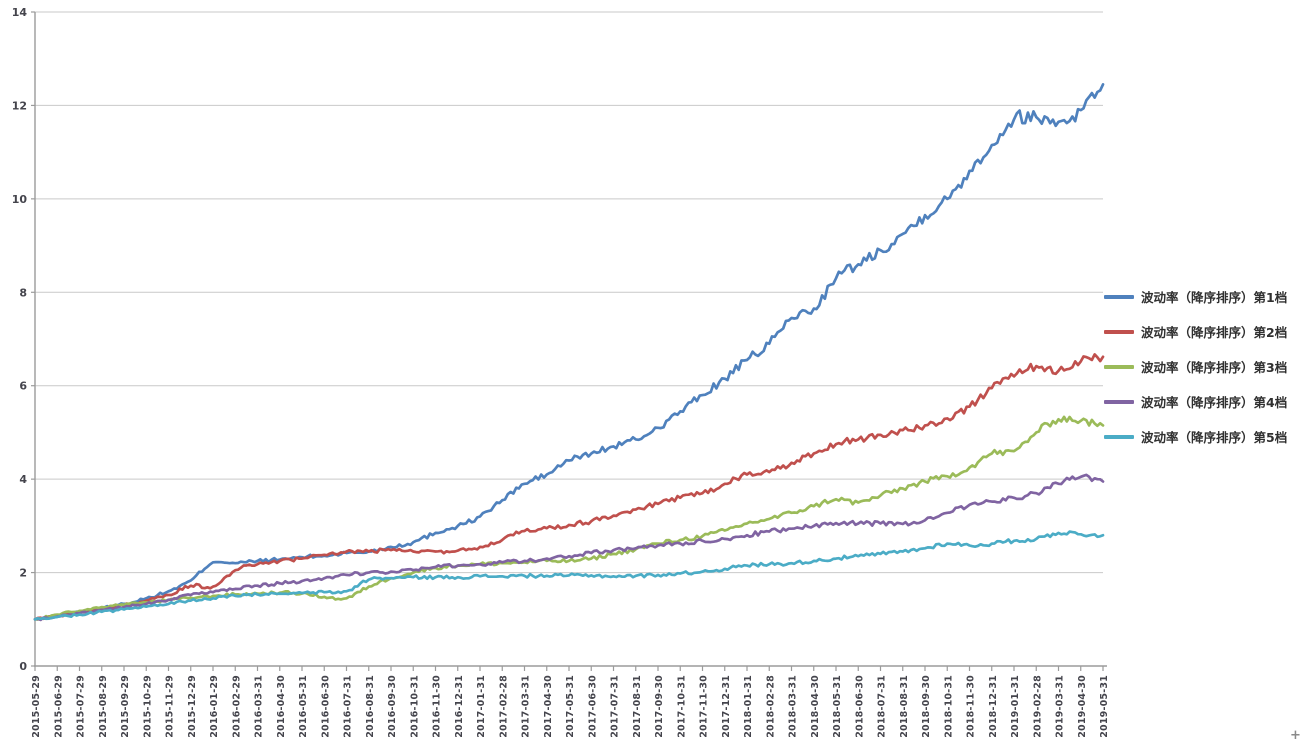 The height and width of the screenshot is (750, 1308). I want to click on svg-text: 2018-06-30, so click(859, 706).